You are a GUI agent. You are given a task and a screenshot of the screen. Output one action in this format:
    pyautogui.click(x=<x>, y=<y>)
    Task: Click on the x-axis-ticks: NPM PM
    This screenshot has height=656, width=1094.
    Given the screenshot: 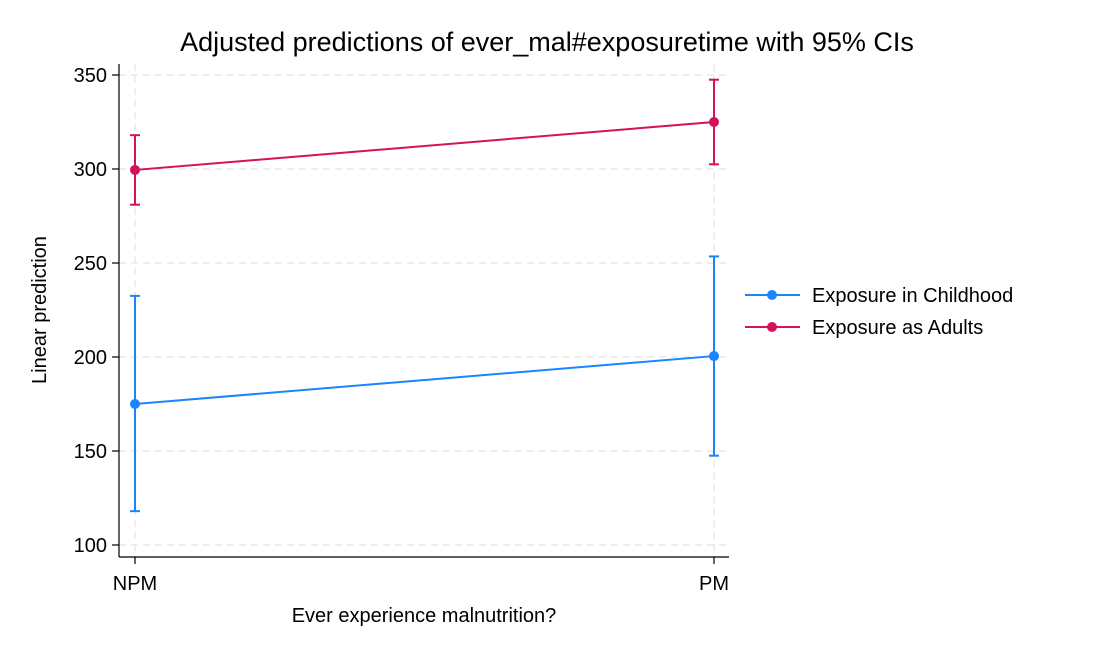 What is the action you would take?
    pyautogui.click(x=421, y=576)
    